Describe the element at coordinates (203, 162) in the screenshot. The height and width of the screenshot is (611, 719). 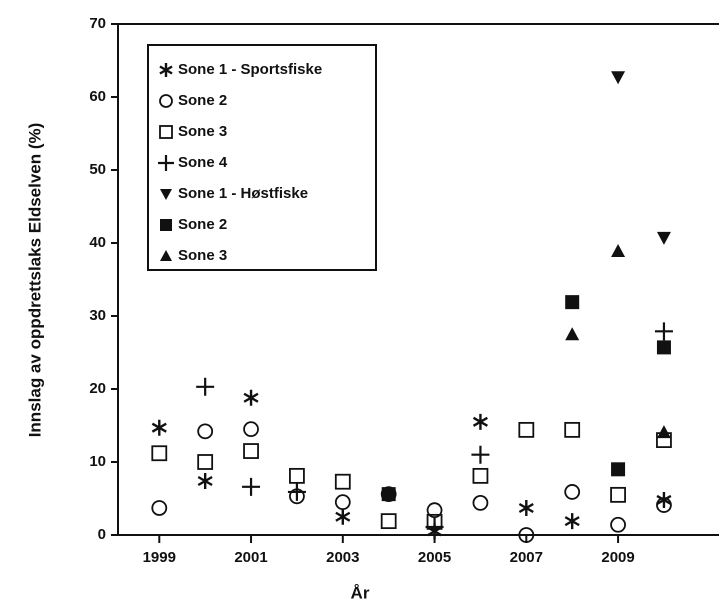
I see `legend-label: Sone 4` at that location.